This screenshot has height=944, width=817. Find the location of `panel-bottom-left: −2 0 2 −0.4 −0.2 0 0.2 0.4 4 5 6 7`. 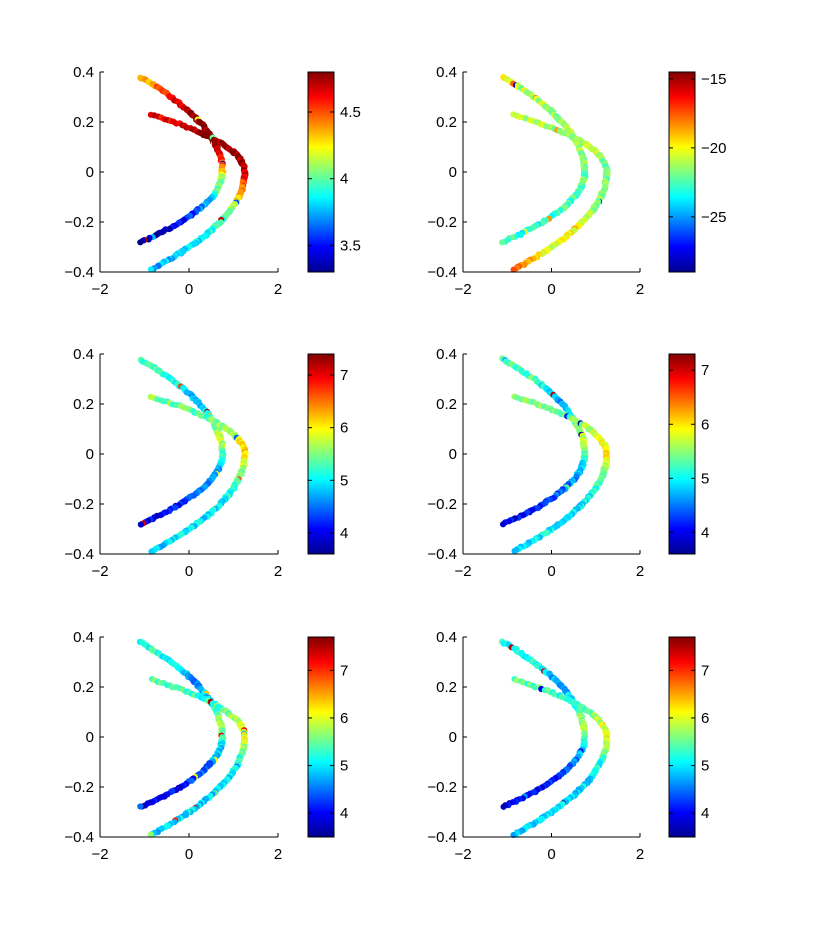

panel-bottom-left: −2 0 2 −0.4 −0.2 0 0.2 0.4 4 5 6 7 is located at coordinates (206, 746).